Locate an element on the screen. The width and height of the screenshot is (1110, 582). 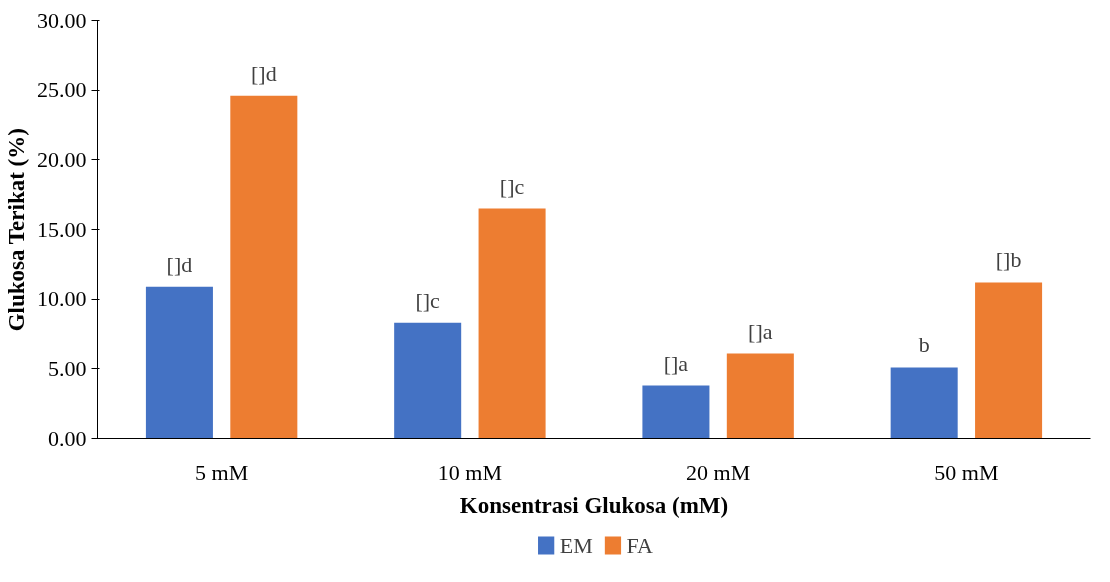
data-label: b is located at coordinates (924, 345).